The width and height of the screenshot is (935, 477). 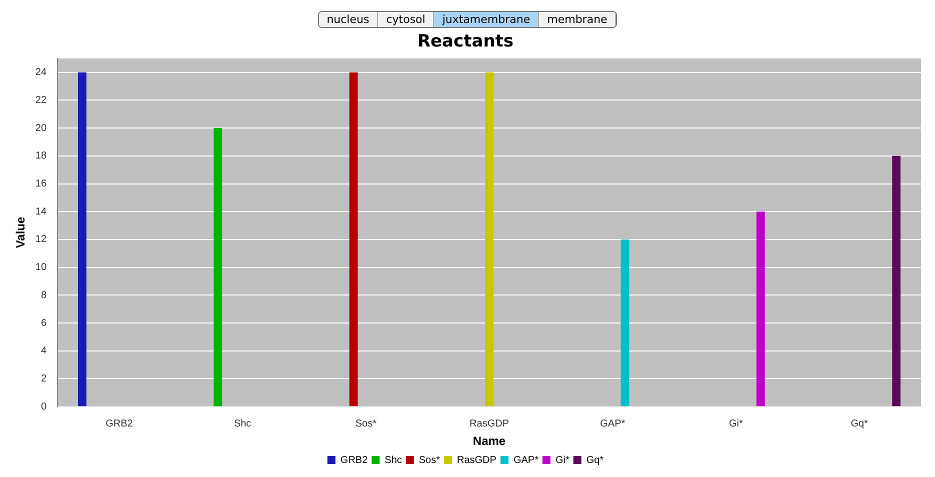 I want to click on legend-label: Gi*, so click(x=562, y=460).